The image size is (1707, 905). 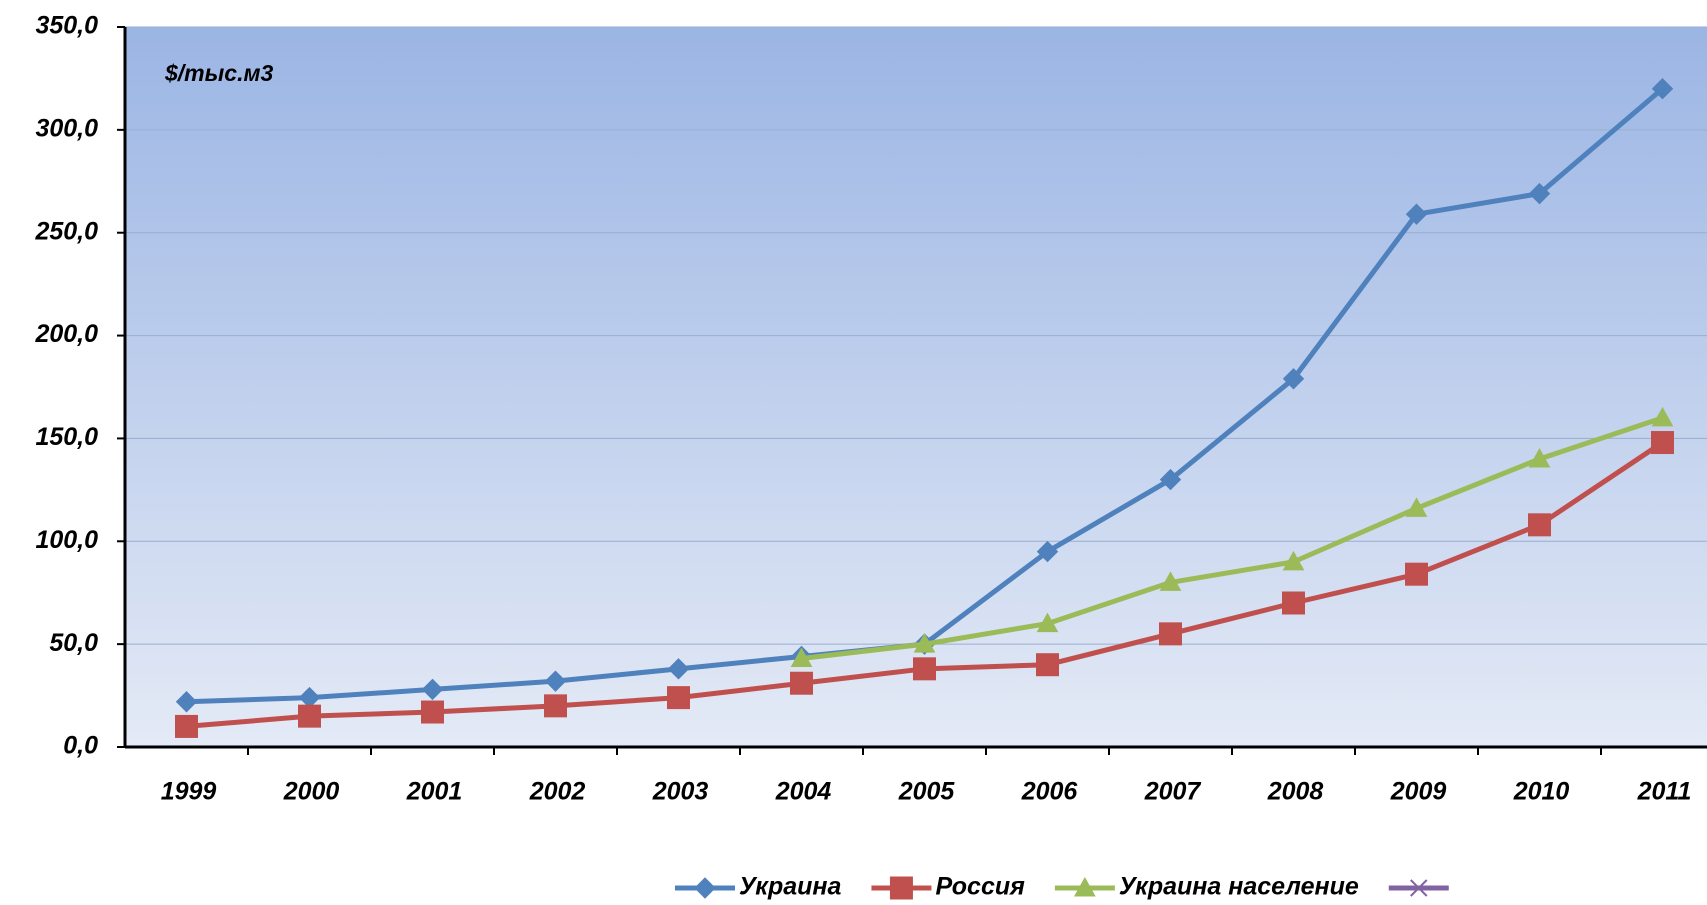 What do you see at coordinates (1541, 792) in the screenshot?
I see `x-tick-label: 2010` at bounding box center [1541, 792].